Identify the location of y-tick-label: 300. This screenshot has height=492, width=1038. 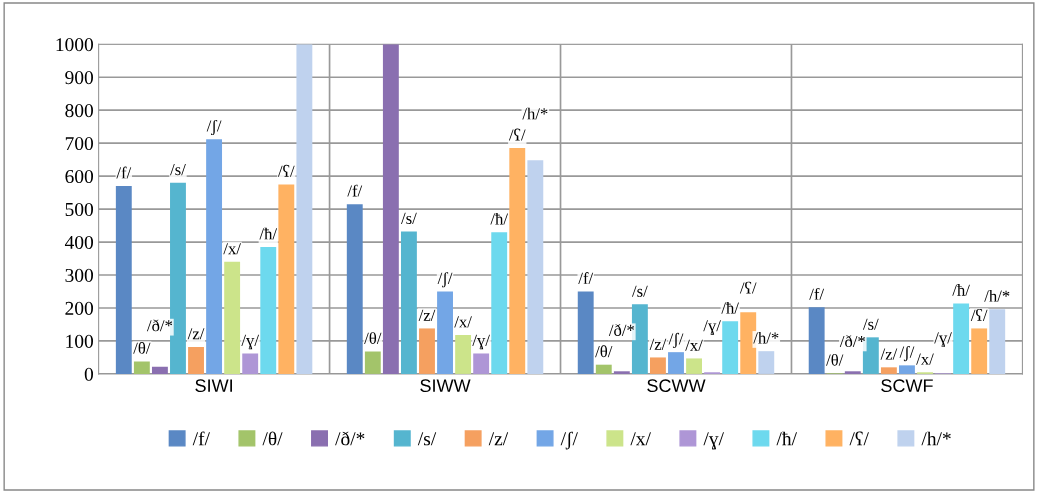
(79, 275).